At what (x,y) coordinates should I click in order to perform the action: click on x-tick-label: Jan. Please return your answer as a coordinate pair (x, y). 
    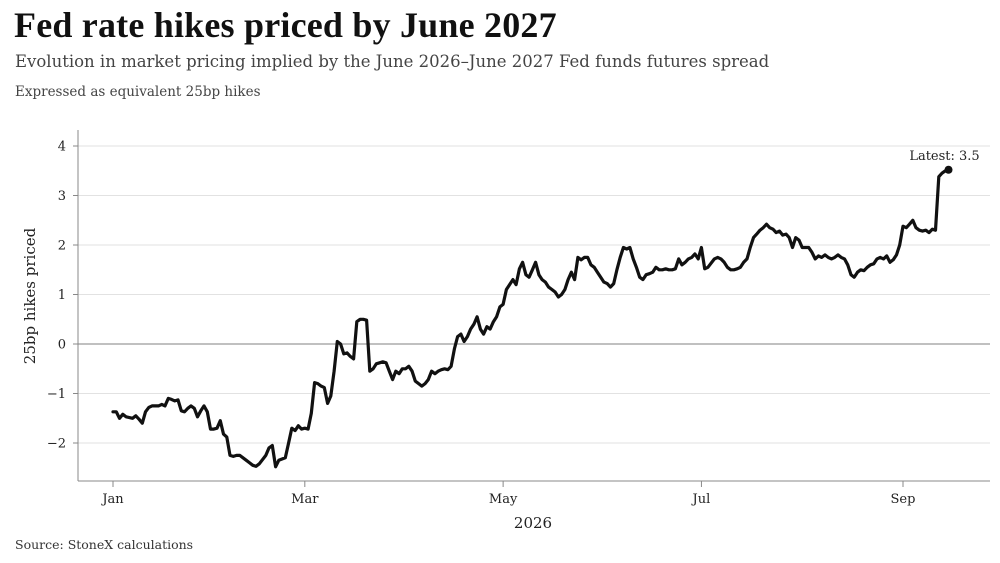
    Looking at the image, I should click on (112, 499).